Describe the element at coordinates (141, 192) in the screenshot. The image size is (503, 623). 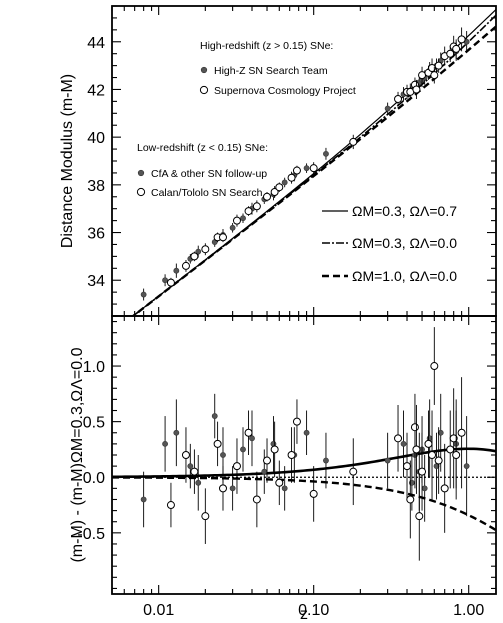
I see `legend-marker-calan-tololo` at that location.